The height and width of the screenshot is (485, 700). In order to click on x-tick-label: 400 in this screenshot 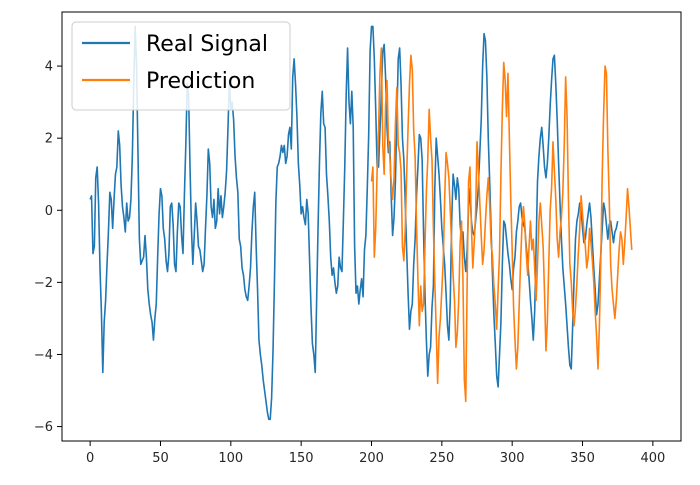, I will do `click(652, 458)`.